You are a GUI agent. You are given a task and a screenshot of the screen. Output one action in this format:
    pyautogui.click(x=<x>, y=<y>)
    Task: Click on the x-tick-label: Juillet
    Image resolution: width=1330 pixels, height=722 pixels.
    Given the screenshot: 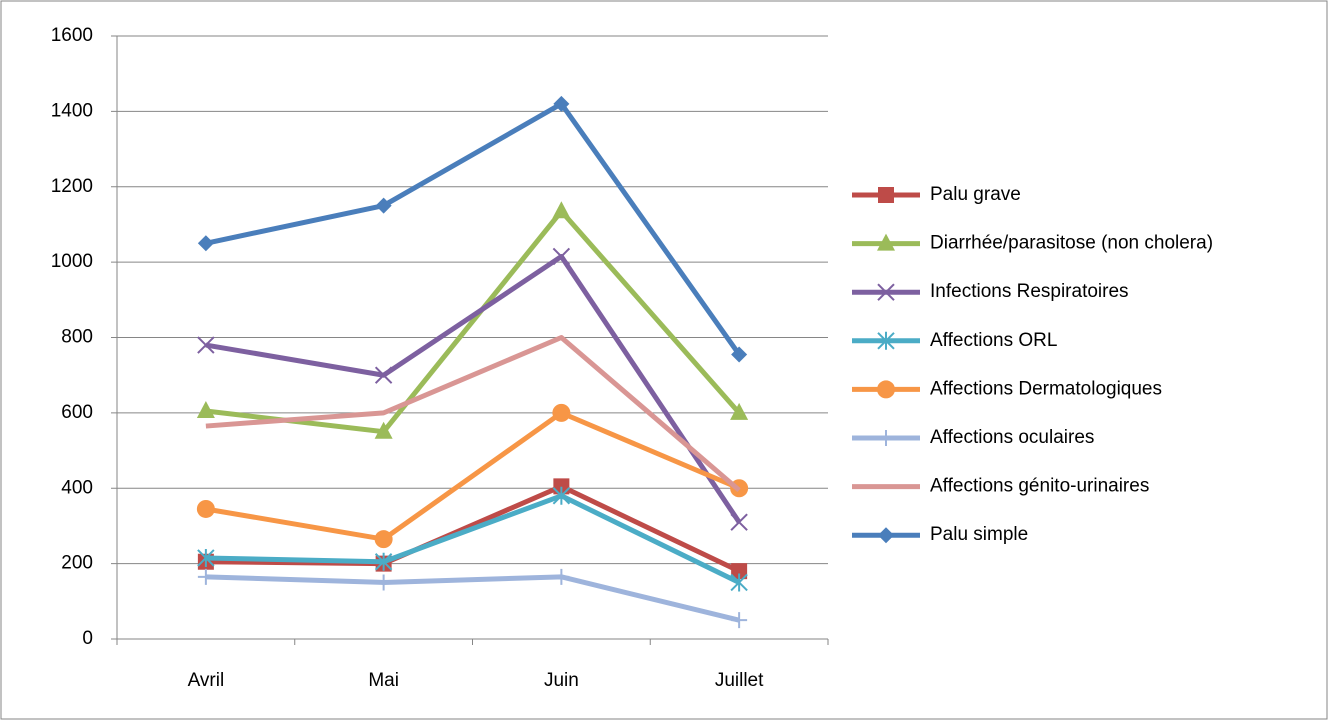 What is the action you would take?
    pyautogui.click(x=739, y=680)
    